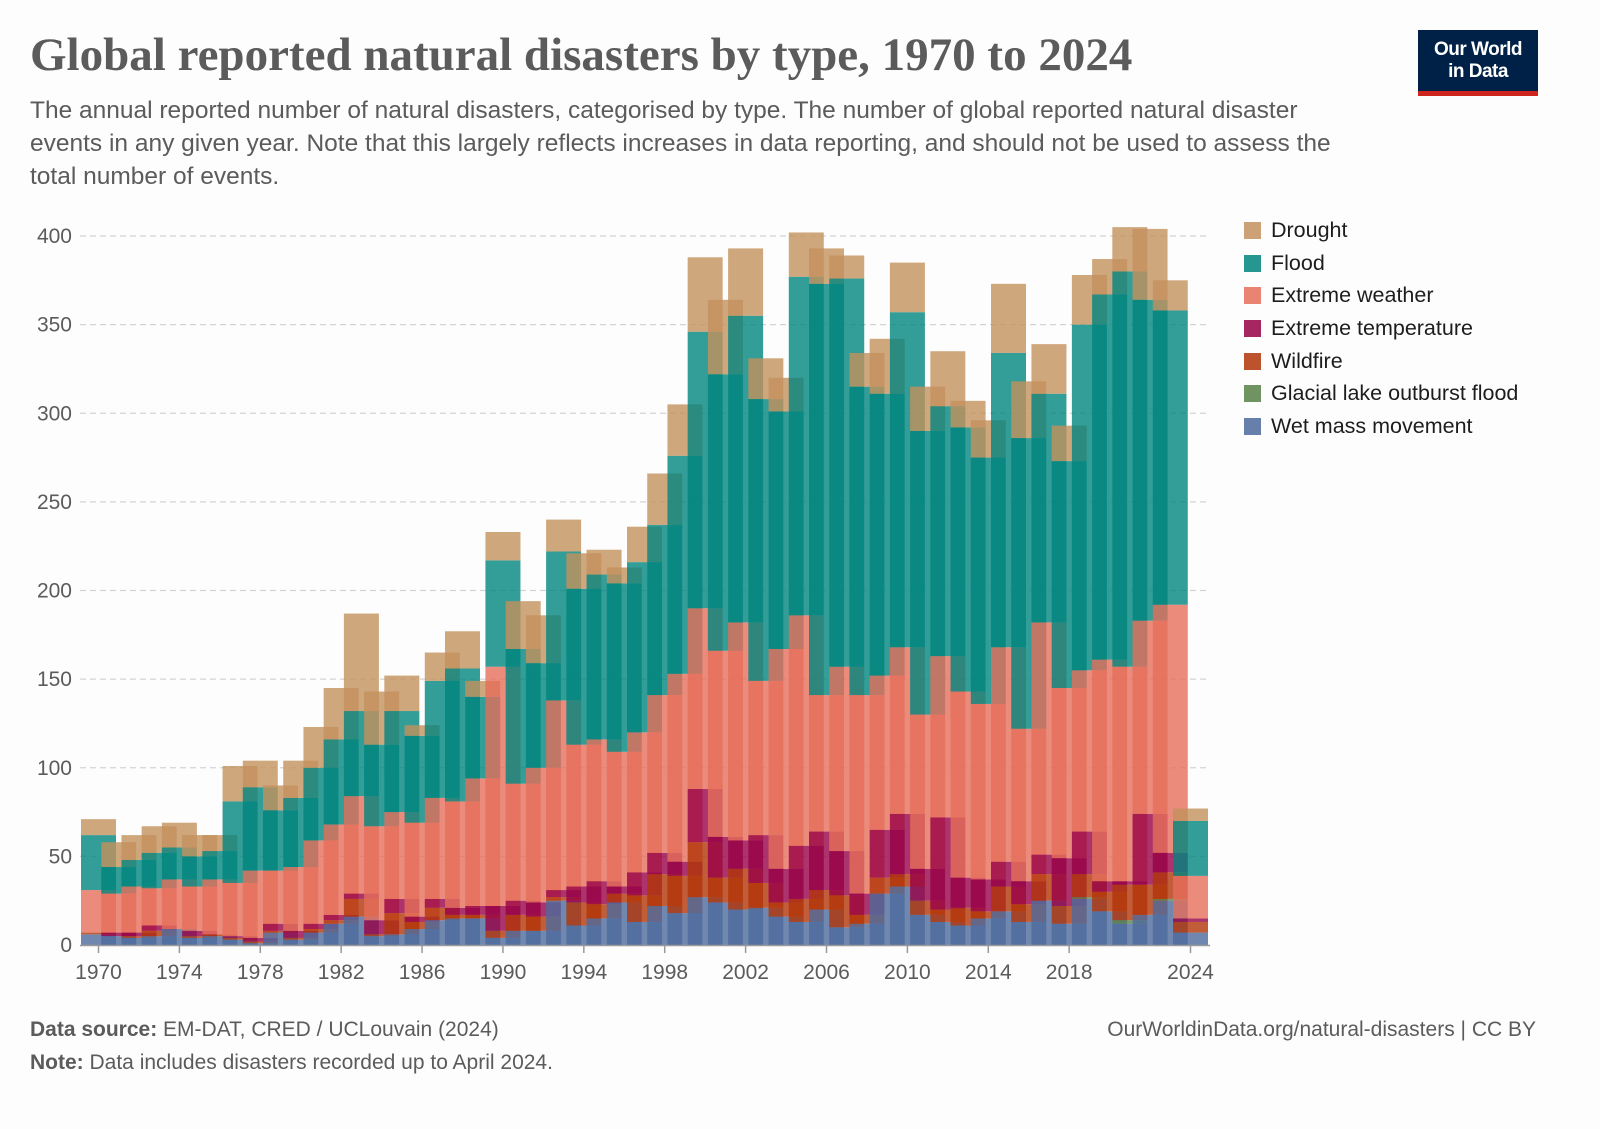 The image size is (1600, 1129). What do you see at coordinates (1381, 393) in the screenshot?
I see `legend-item: Glacial lake outburst flood` at bounding box center [1381, 393].